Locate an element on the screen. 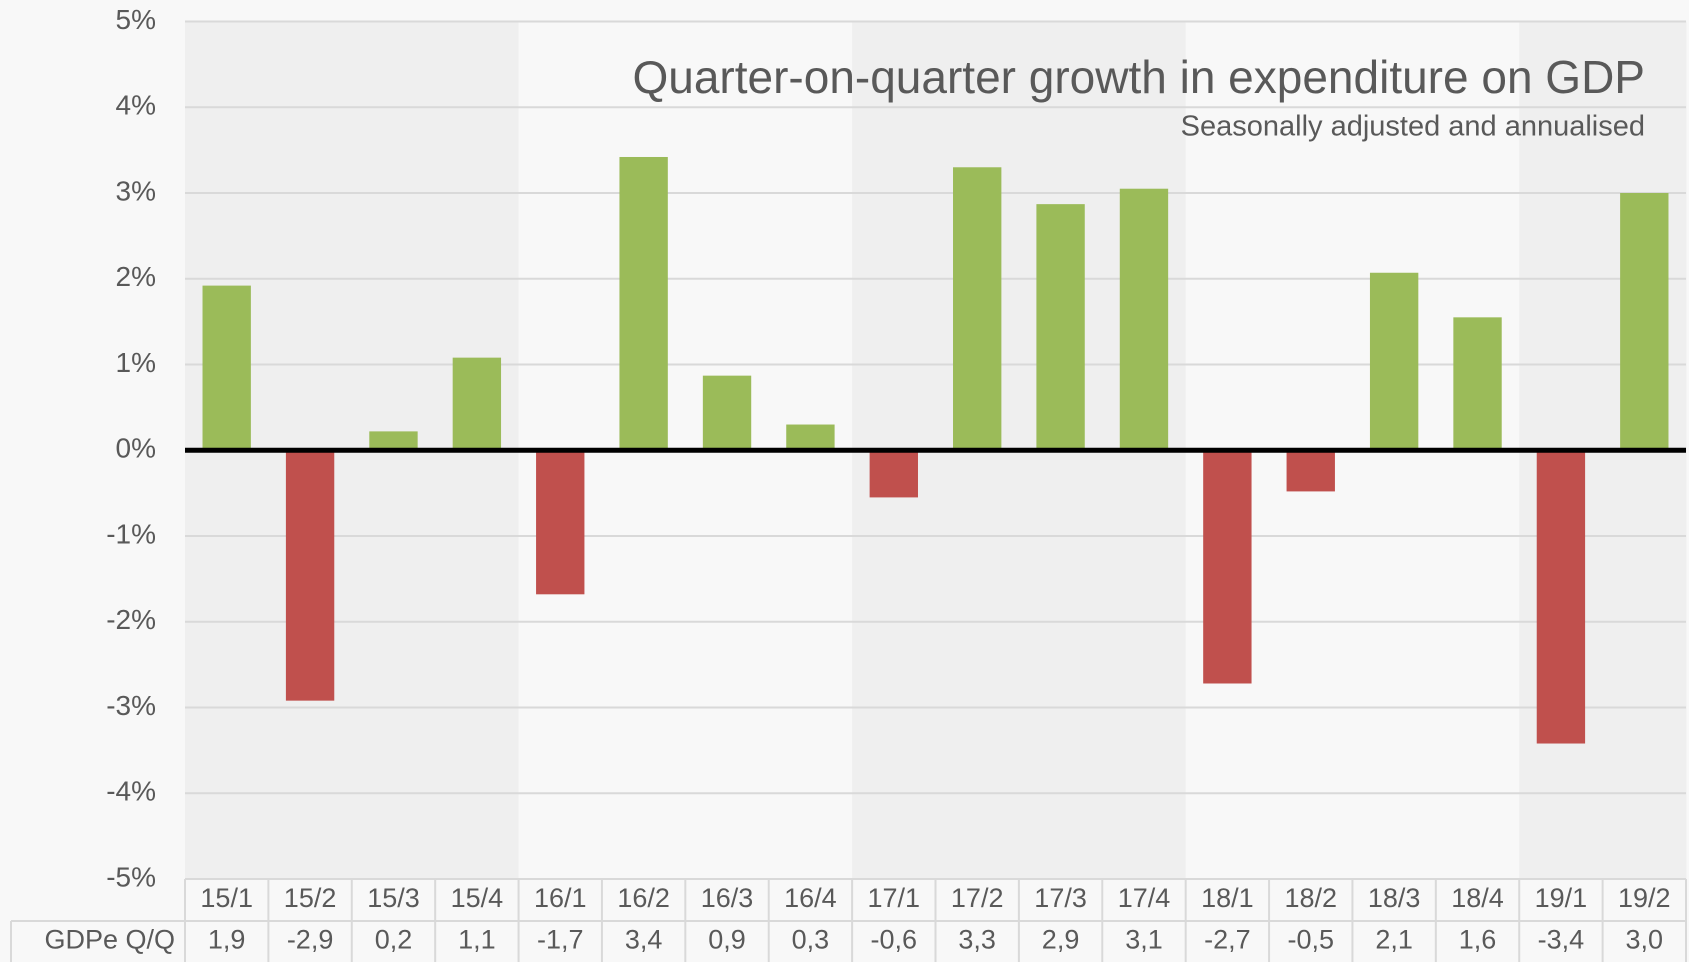  data-label: 0,2 is located at coordinates (394, 940).